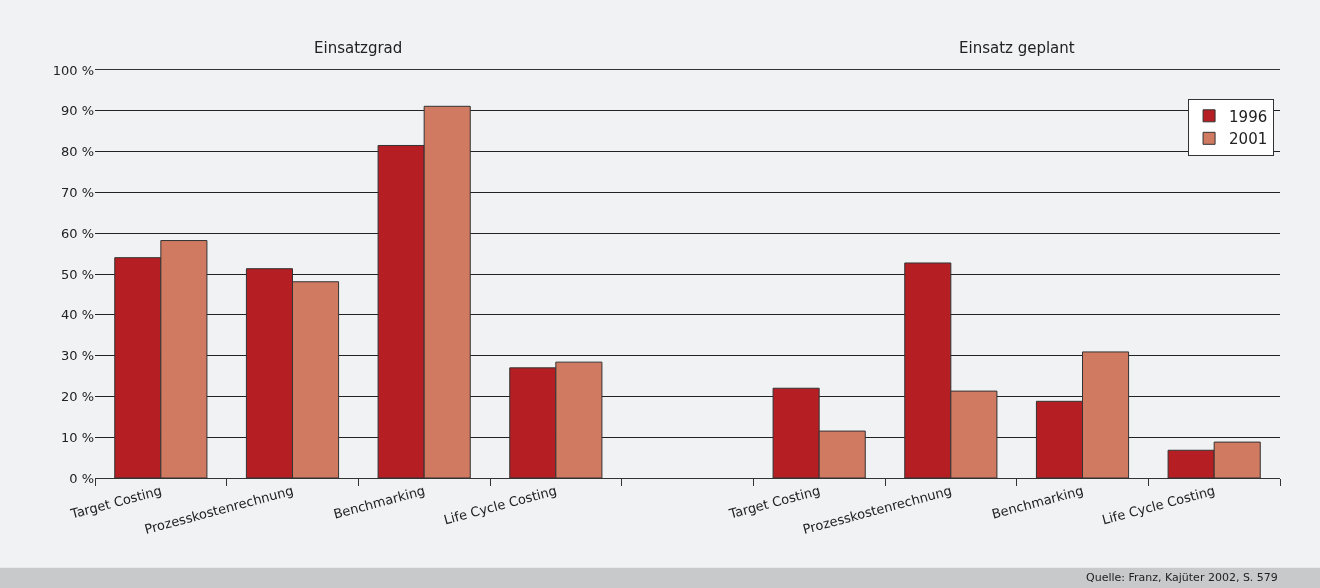 The image size is (1320, 588). Describe the element at coordinates (1182, 577) in the screenshot. I see `source-note: Quelle: Franz, Kajüter 2002, S. 579` at that location.